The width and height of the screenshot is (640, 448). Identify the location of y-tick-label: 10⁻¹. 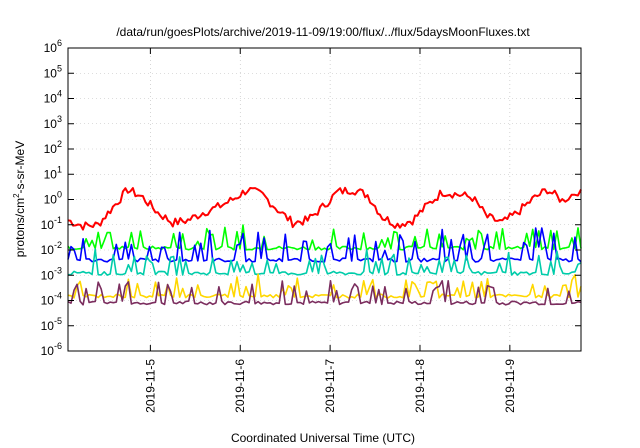
(51, 223).